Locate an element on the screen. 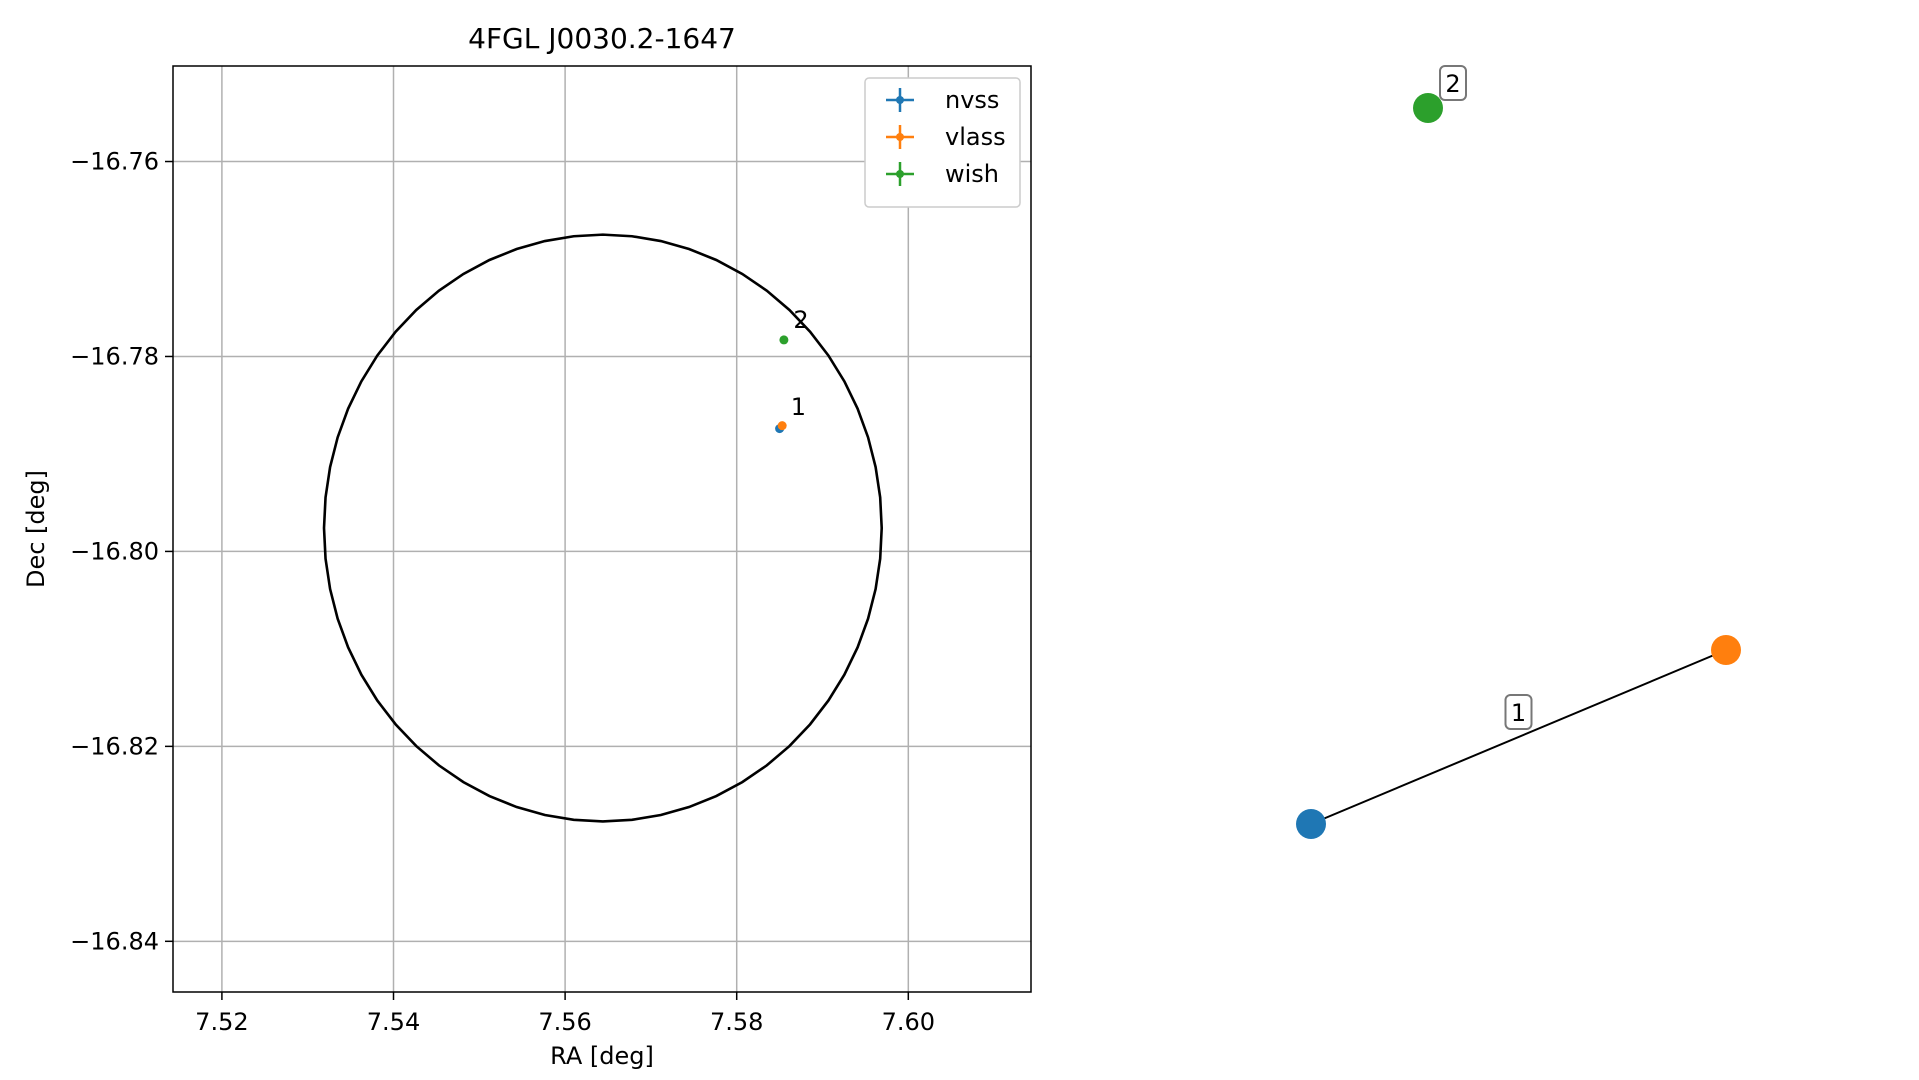 The image size is (1919, 1080). legend: nvss vlass wish is located at coordinates (942, 142).